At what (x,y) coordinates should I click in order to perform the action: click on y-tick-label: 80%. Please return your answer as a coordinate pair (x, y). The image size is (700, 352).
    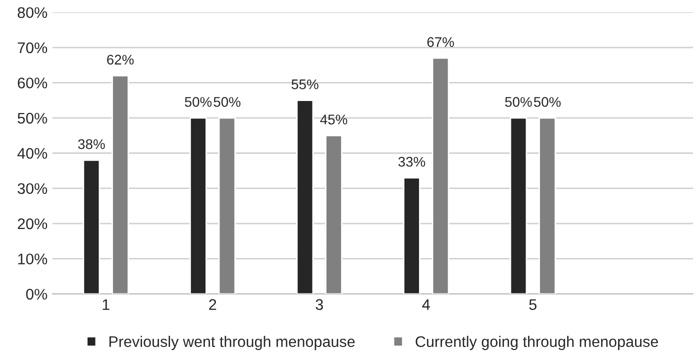
    Looking at the image, I should click on (33, 12).